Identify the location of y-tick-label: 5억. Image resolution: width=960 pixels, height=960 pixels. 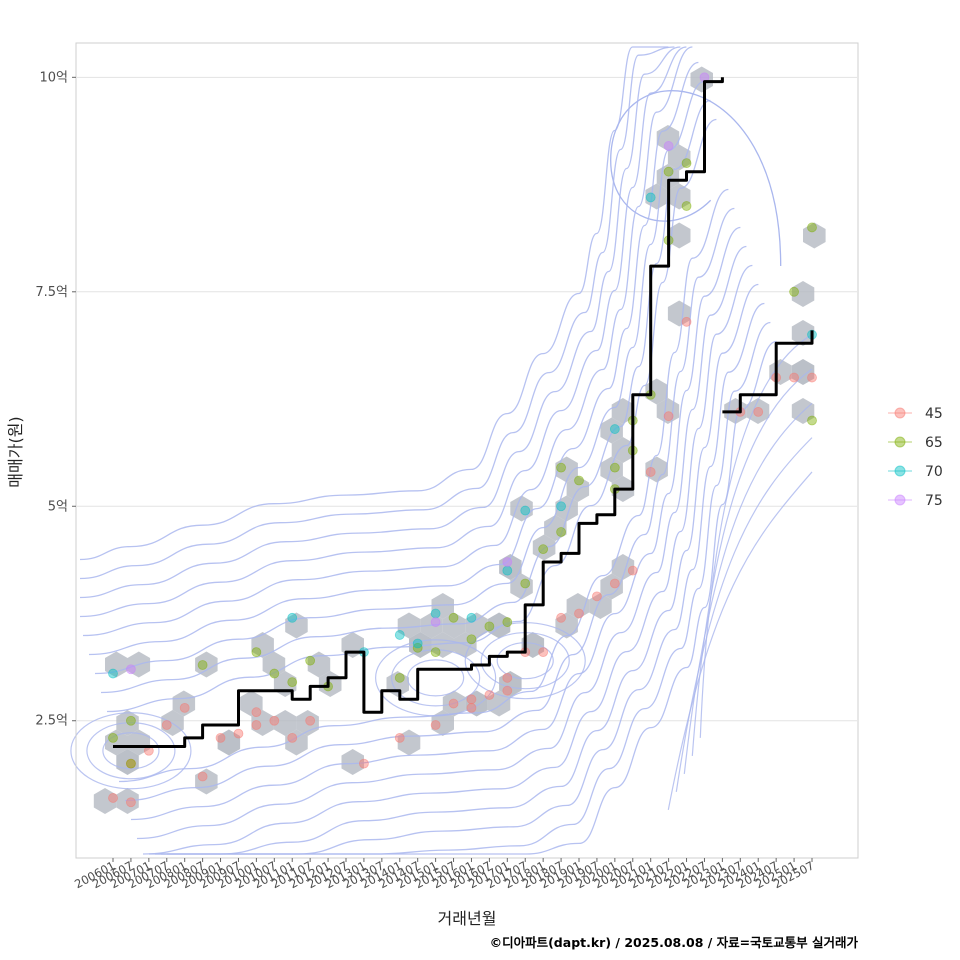
(58, 506).